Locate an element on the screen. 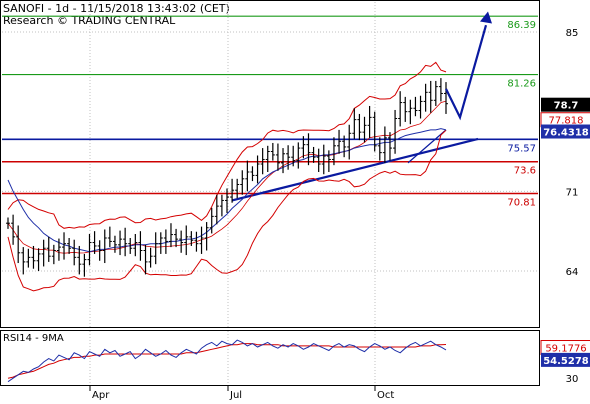 The height and width of the screenshot is (404, 590). rsi-lines is located at coordinates (227, 361).